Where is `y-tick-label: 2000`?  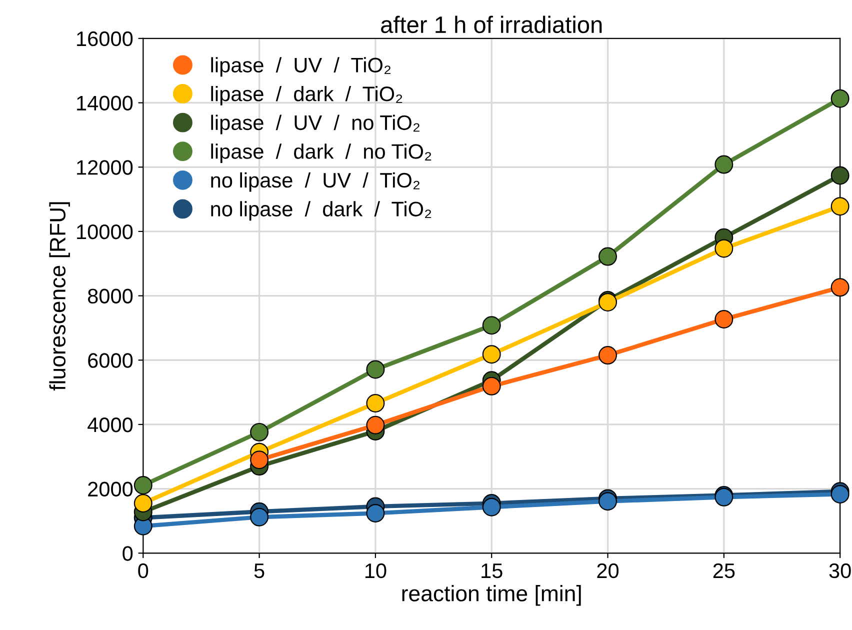
y-tick-label: 2000 is located at coordinates (110, 489).